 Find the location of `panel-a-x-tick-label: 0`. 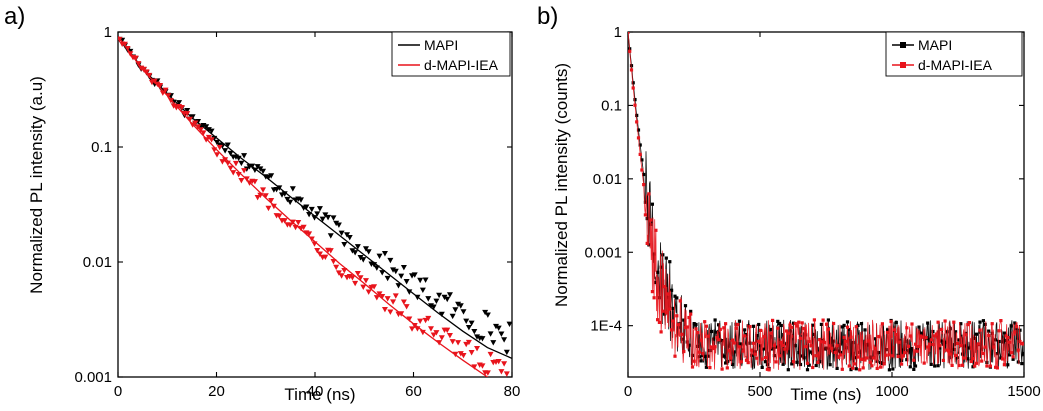

panel-a-x-tick-label: 0 is located at coordinates (118, 391).